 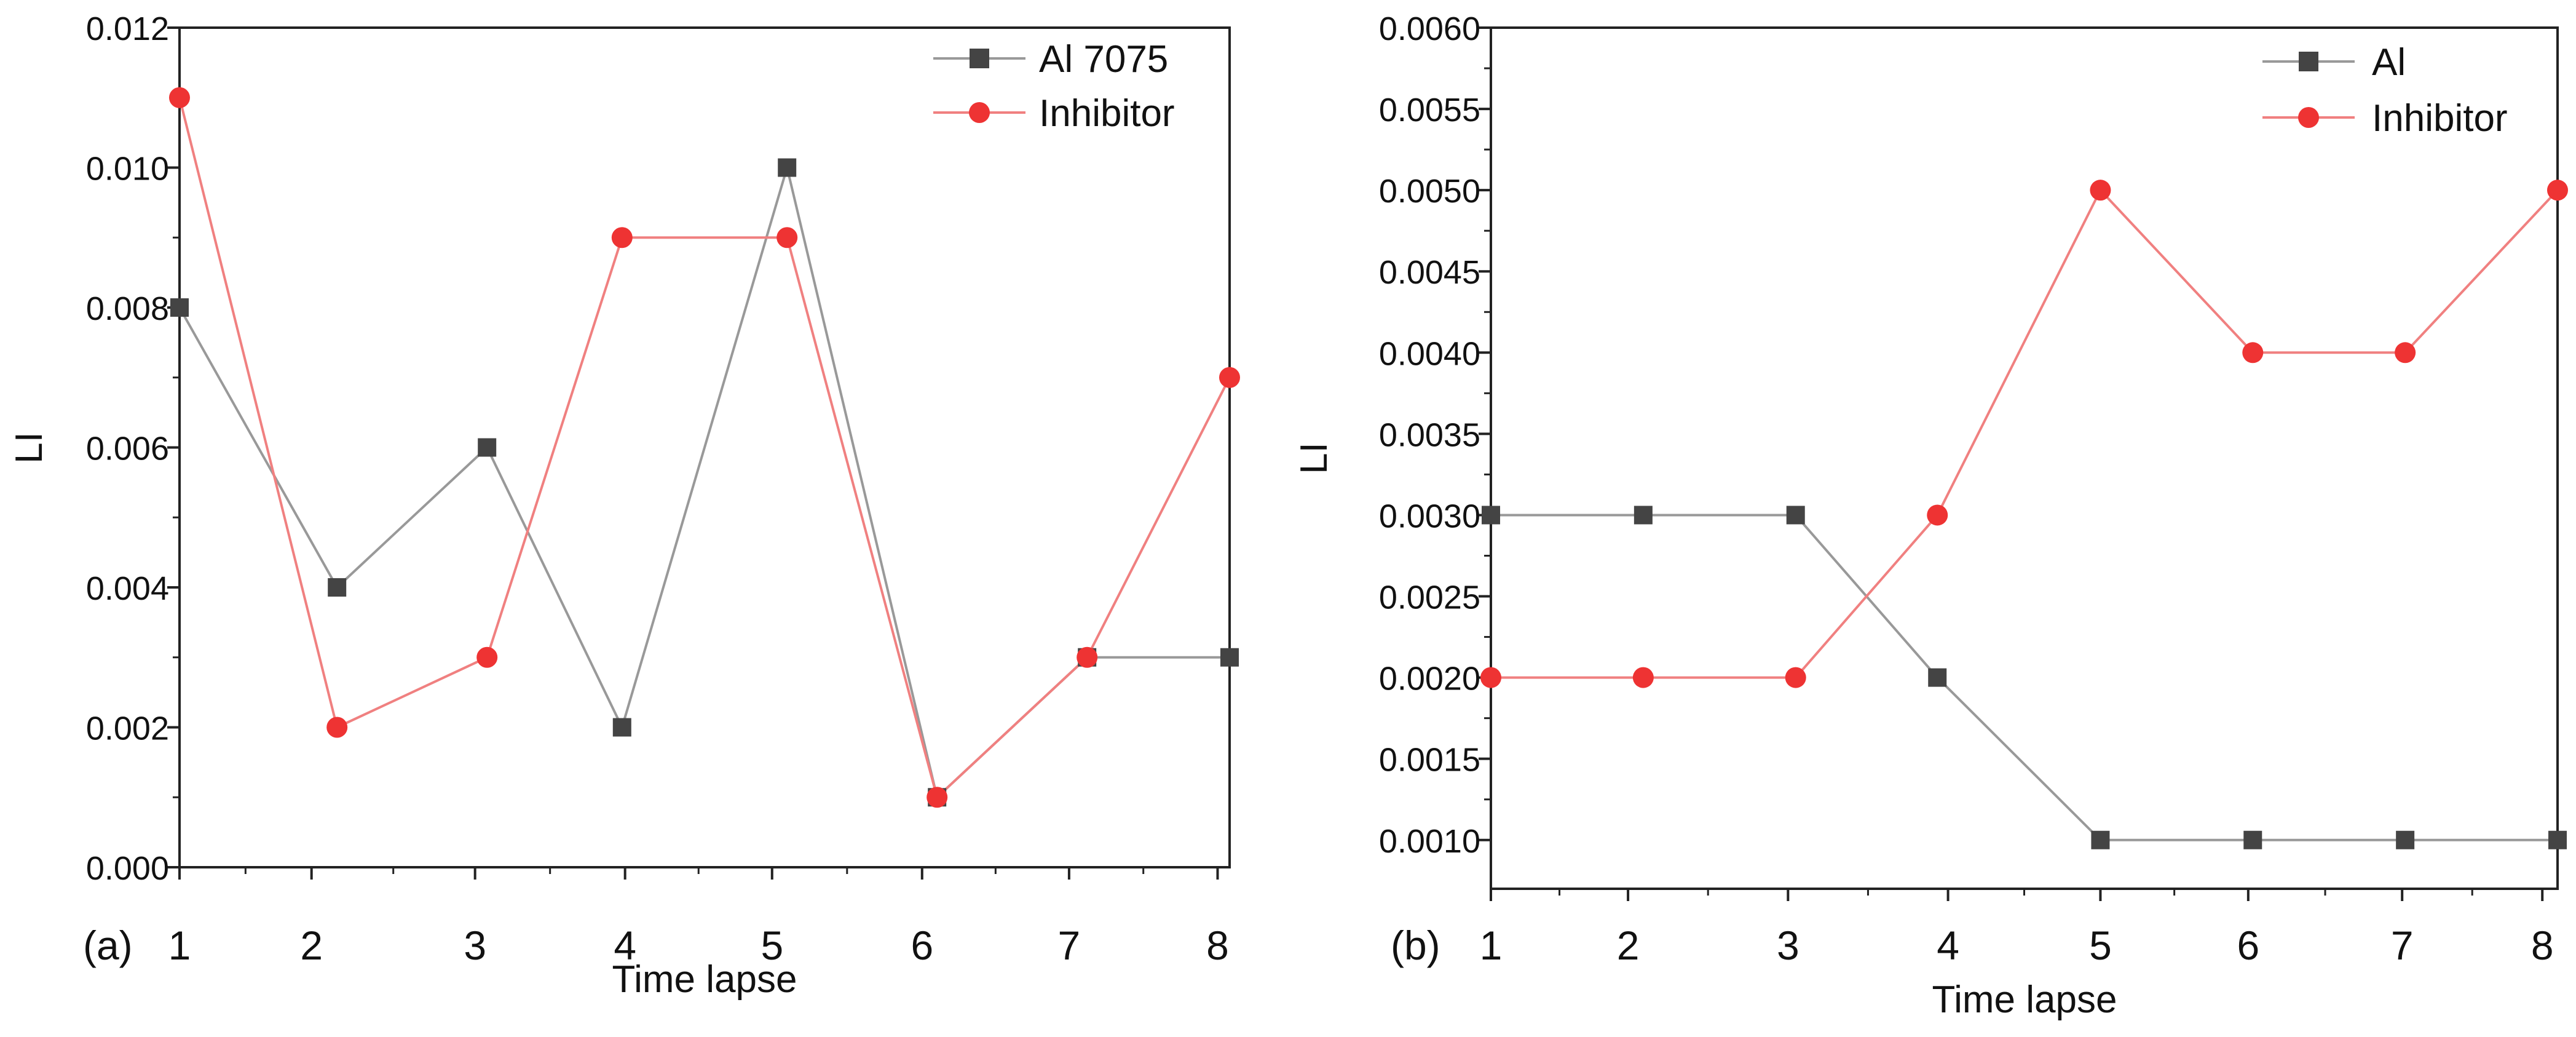 I want to click on y-tick-label: 0.0025, so click(x=1429, y=597).